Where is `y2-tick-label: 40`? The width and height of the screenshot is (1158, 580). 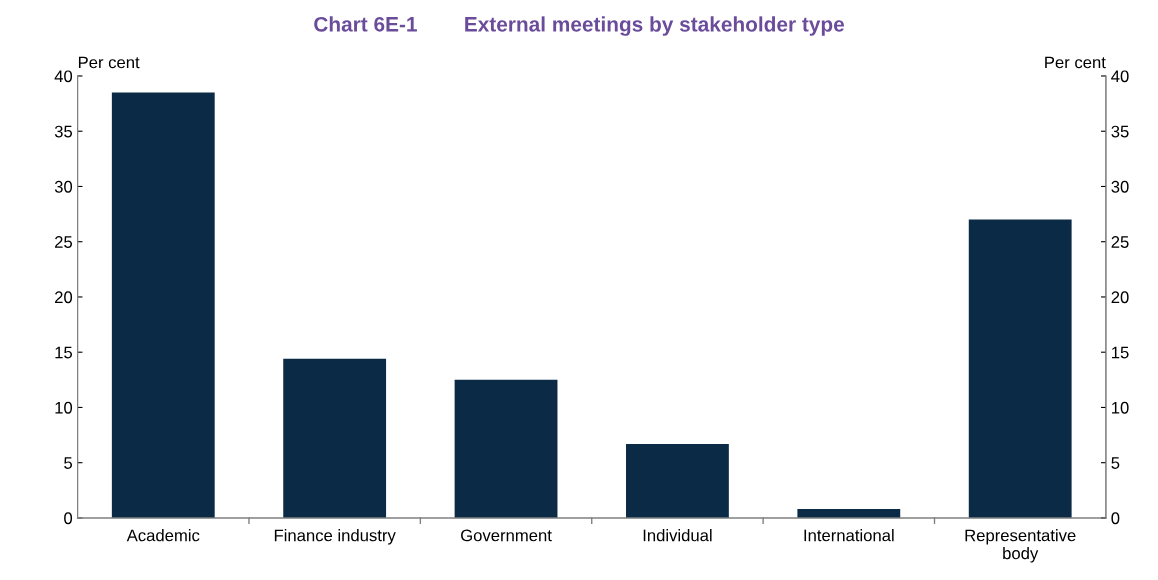 y2-tick-label: 40 is located at coordinates (1120, 76).